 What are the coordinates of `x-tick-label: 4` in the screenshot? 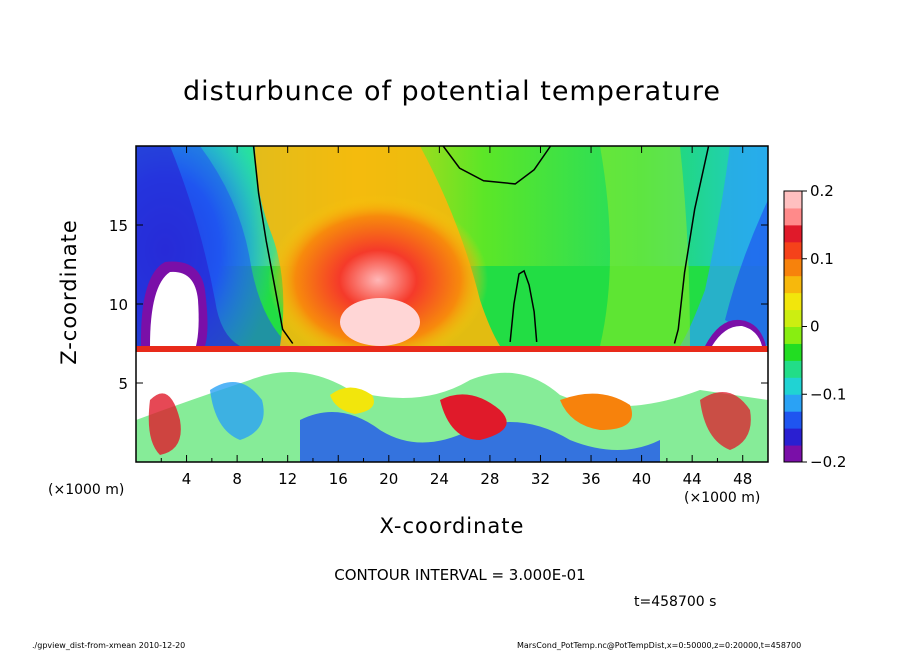 It's located at (187, 479).